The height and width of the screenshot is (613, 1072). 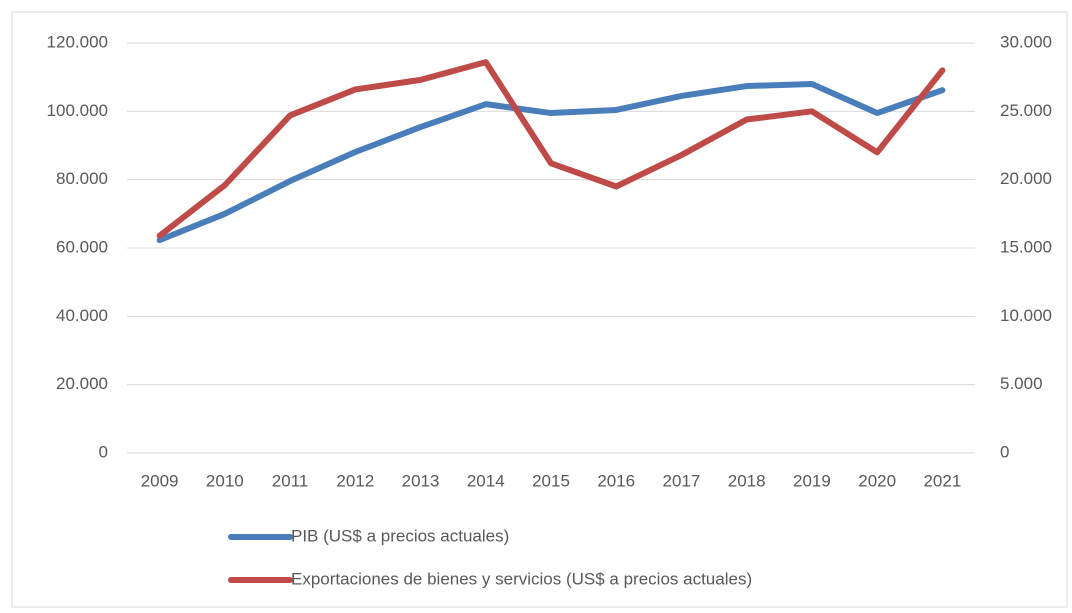 I want to click on x-tick-label: 2021, so click(x=942, y=480).